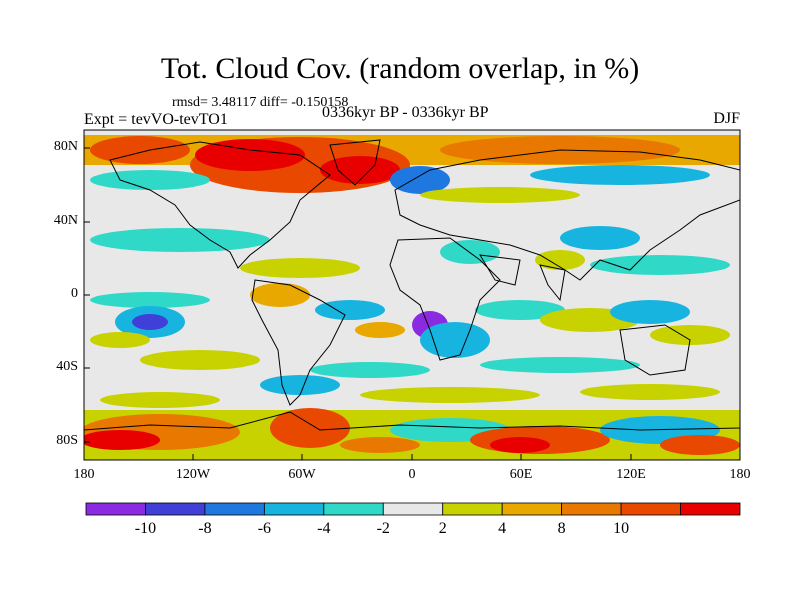  I want to click on period-label: 0336kyr BP - 0336kyr BP, so click(405, 112).